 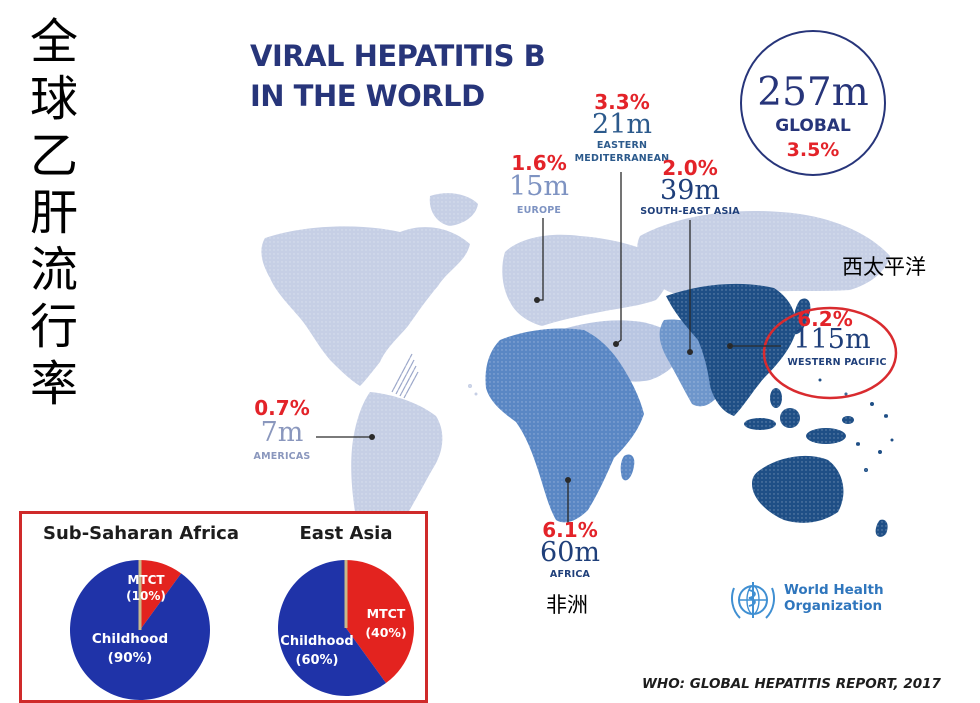 I want to click on who-name-line: Organization, so click(x=833, y=606).